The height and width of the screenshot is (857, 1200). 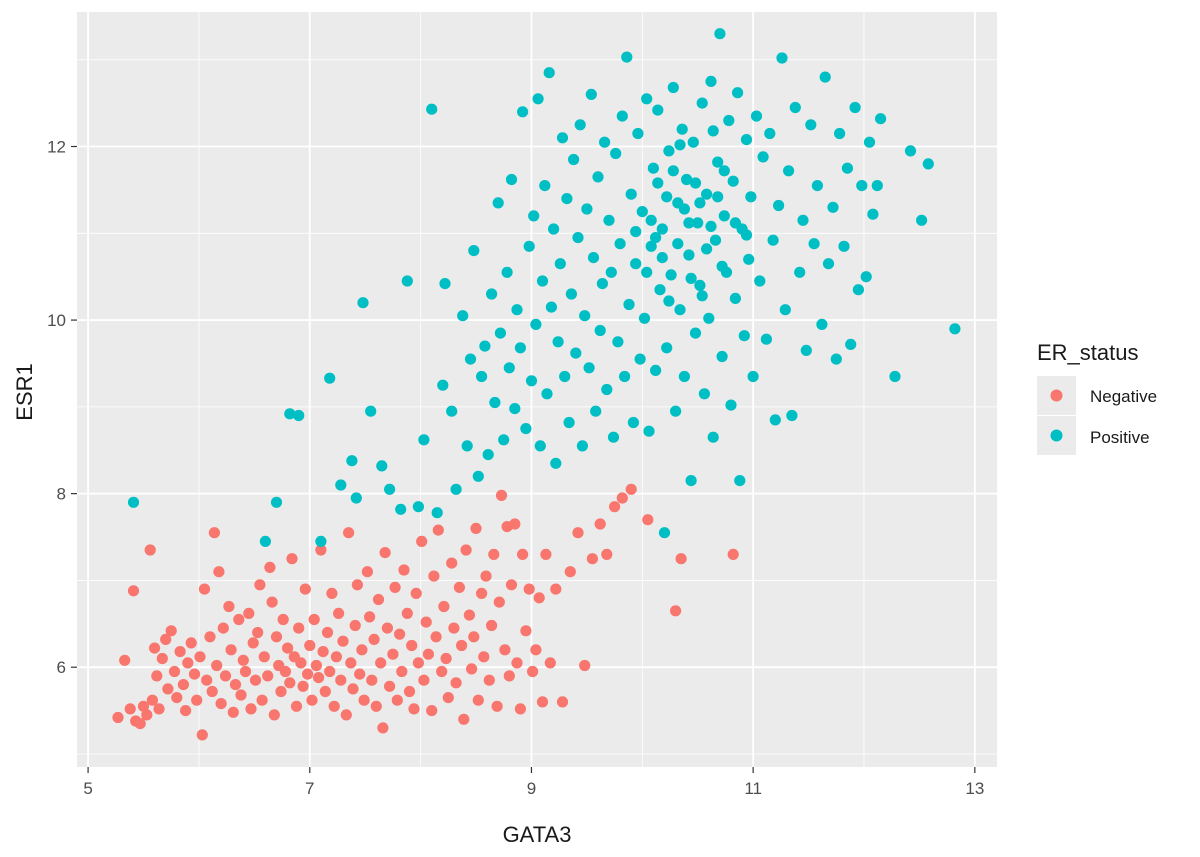 I want to click on x-tick-label: 13, so click(x=974, y=788).